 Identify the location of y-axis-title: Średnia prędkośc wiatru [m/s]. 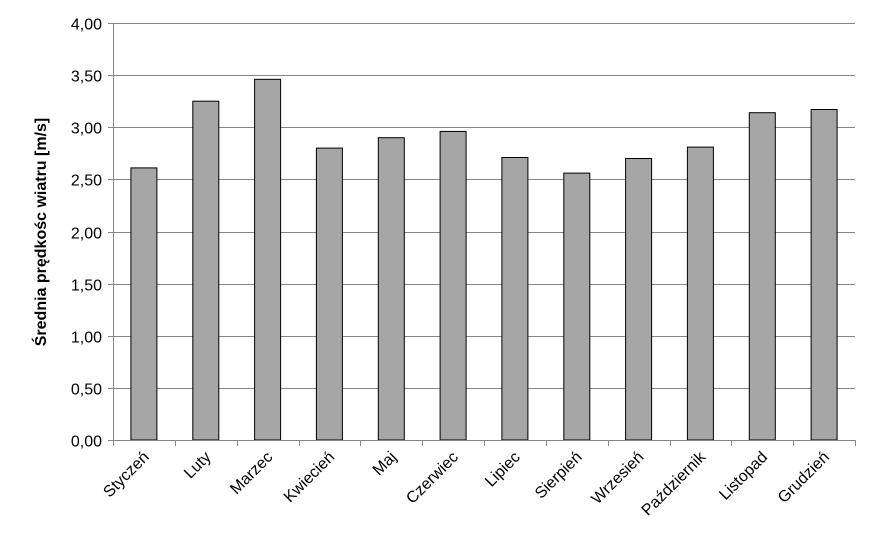
(40, 232).